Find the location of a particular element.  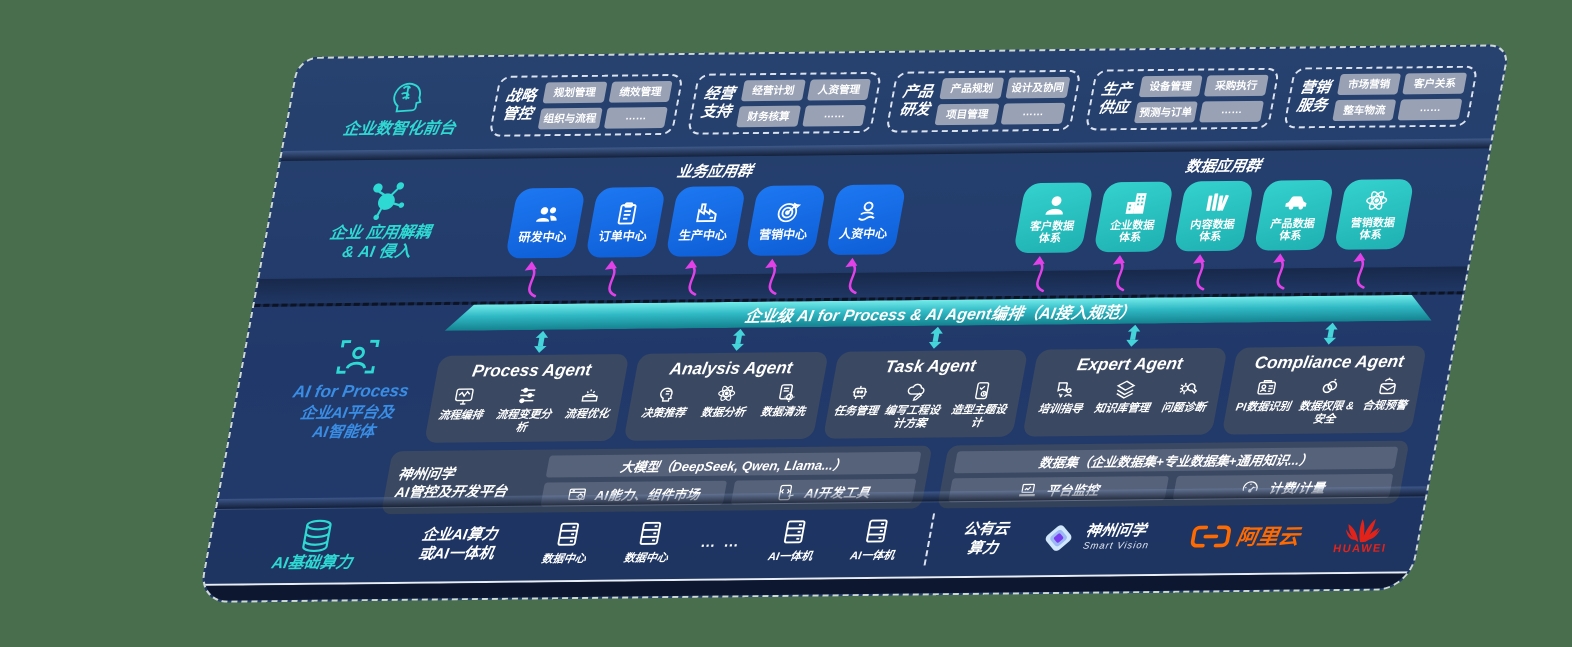

monitor-wave-icon is located at coordinates (464, 395).